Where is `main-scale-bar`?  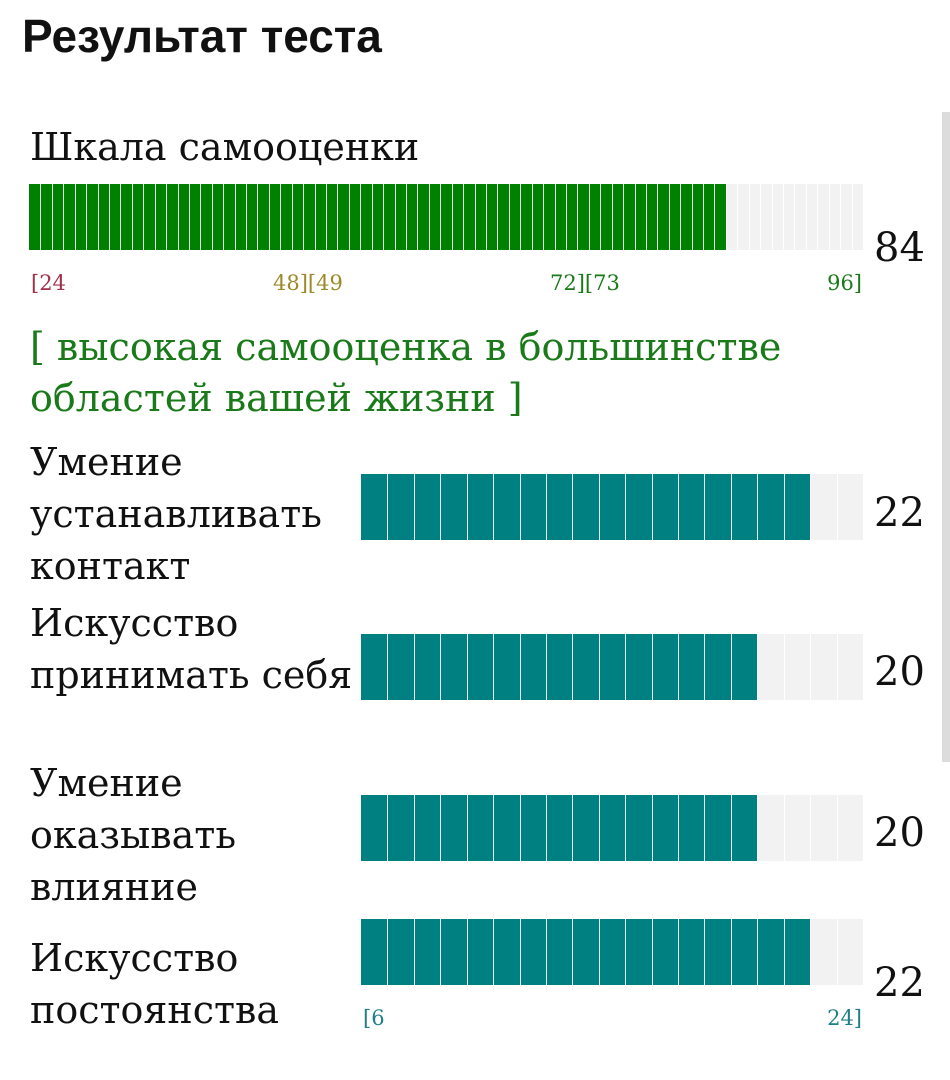 main-scale-bar is located at coordinates (446, 217).